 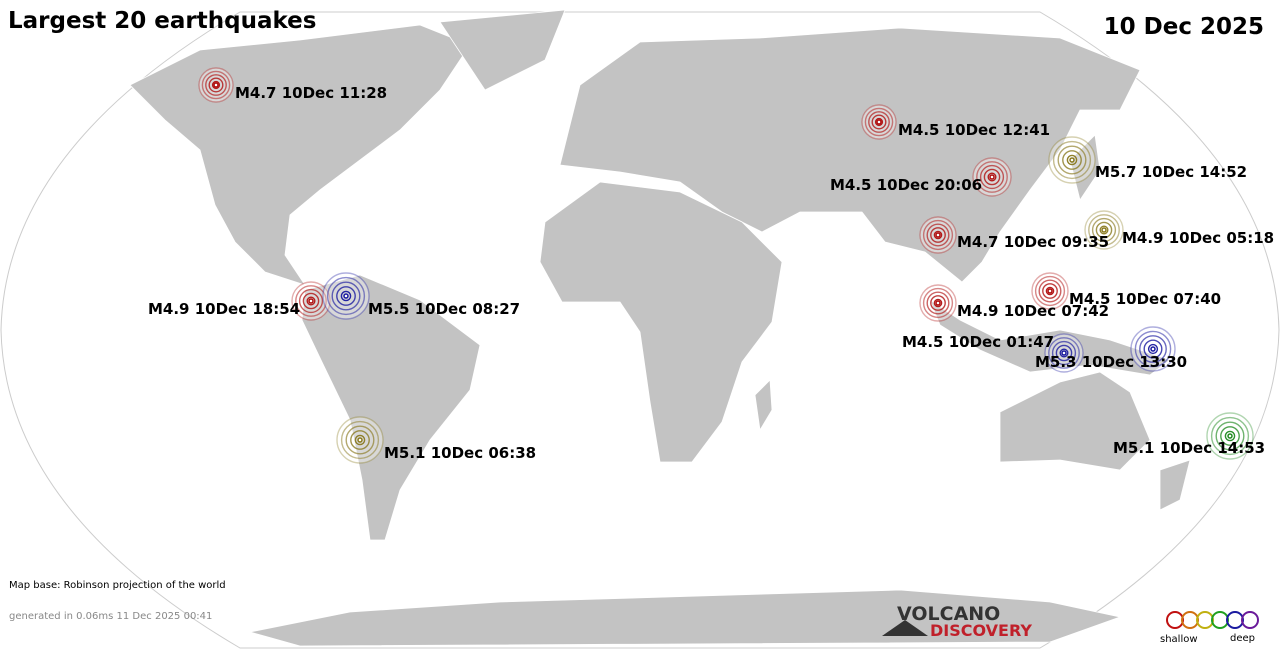 I want to click on logo-line2: DISCOVERY, so click(x=981, y=630).